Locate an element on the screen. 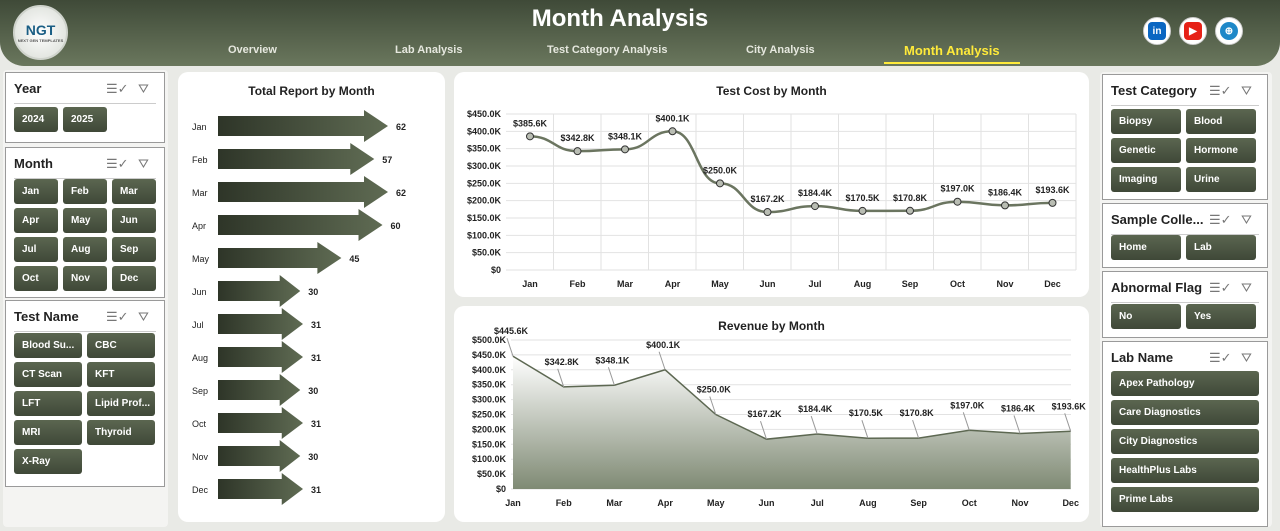  slicer-item-jun: Jun is located at coordinates (134, 220).